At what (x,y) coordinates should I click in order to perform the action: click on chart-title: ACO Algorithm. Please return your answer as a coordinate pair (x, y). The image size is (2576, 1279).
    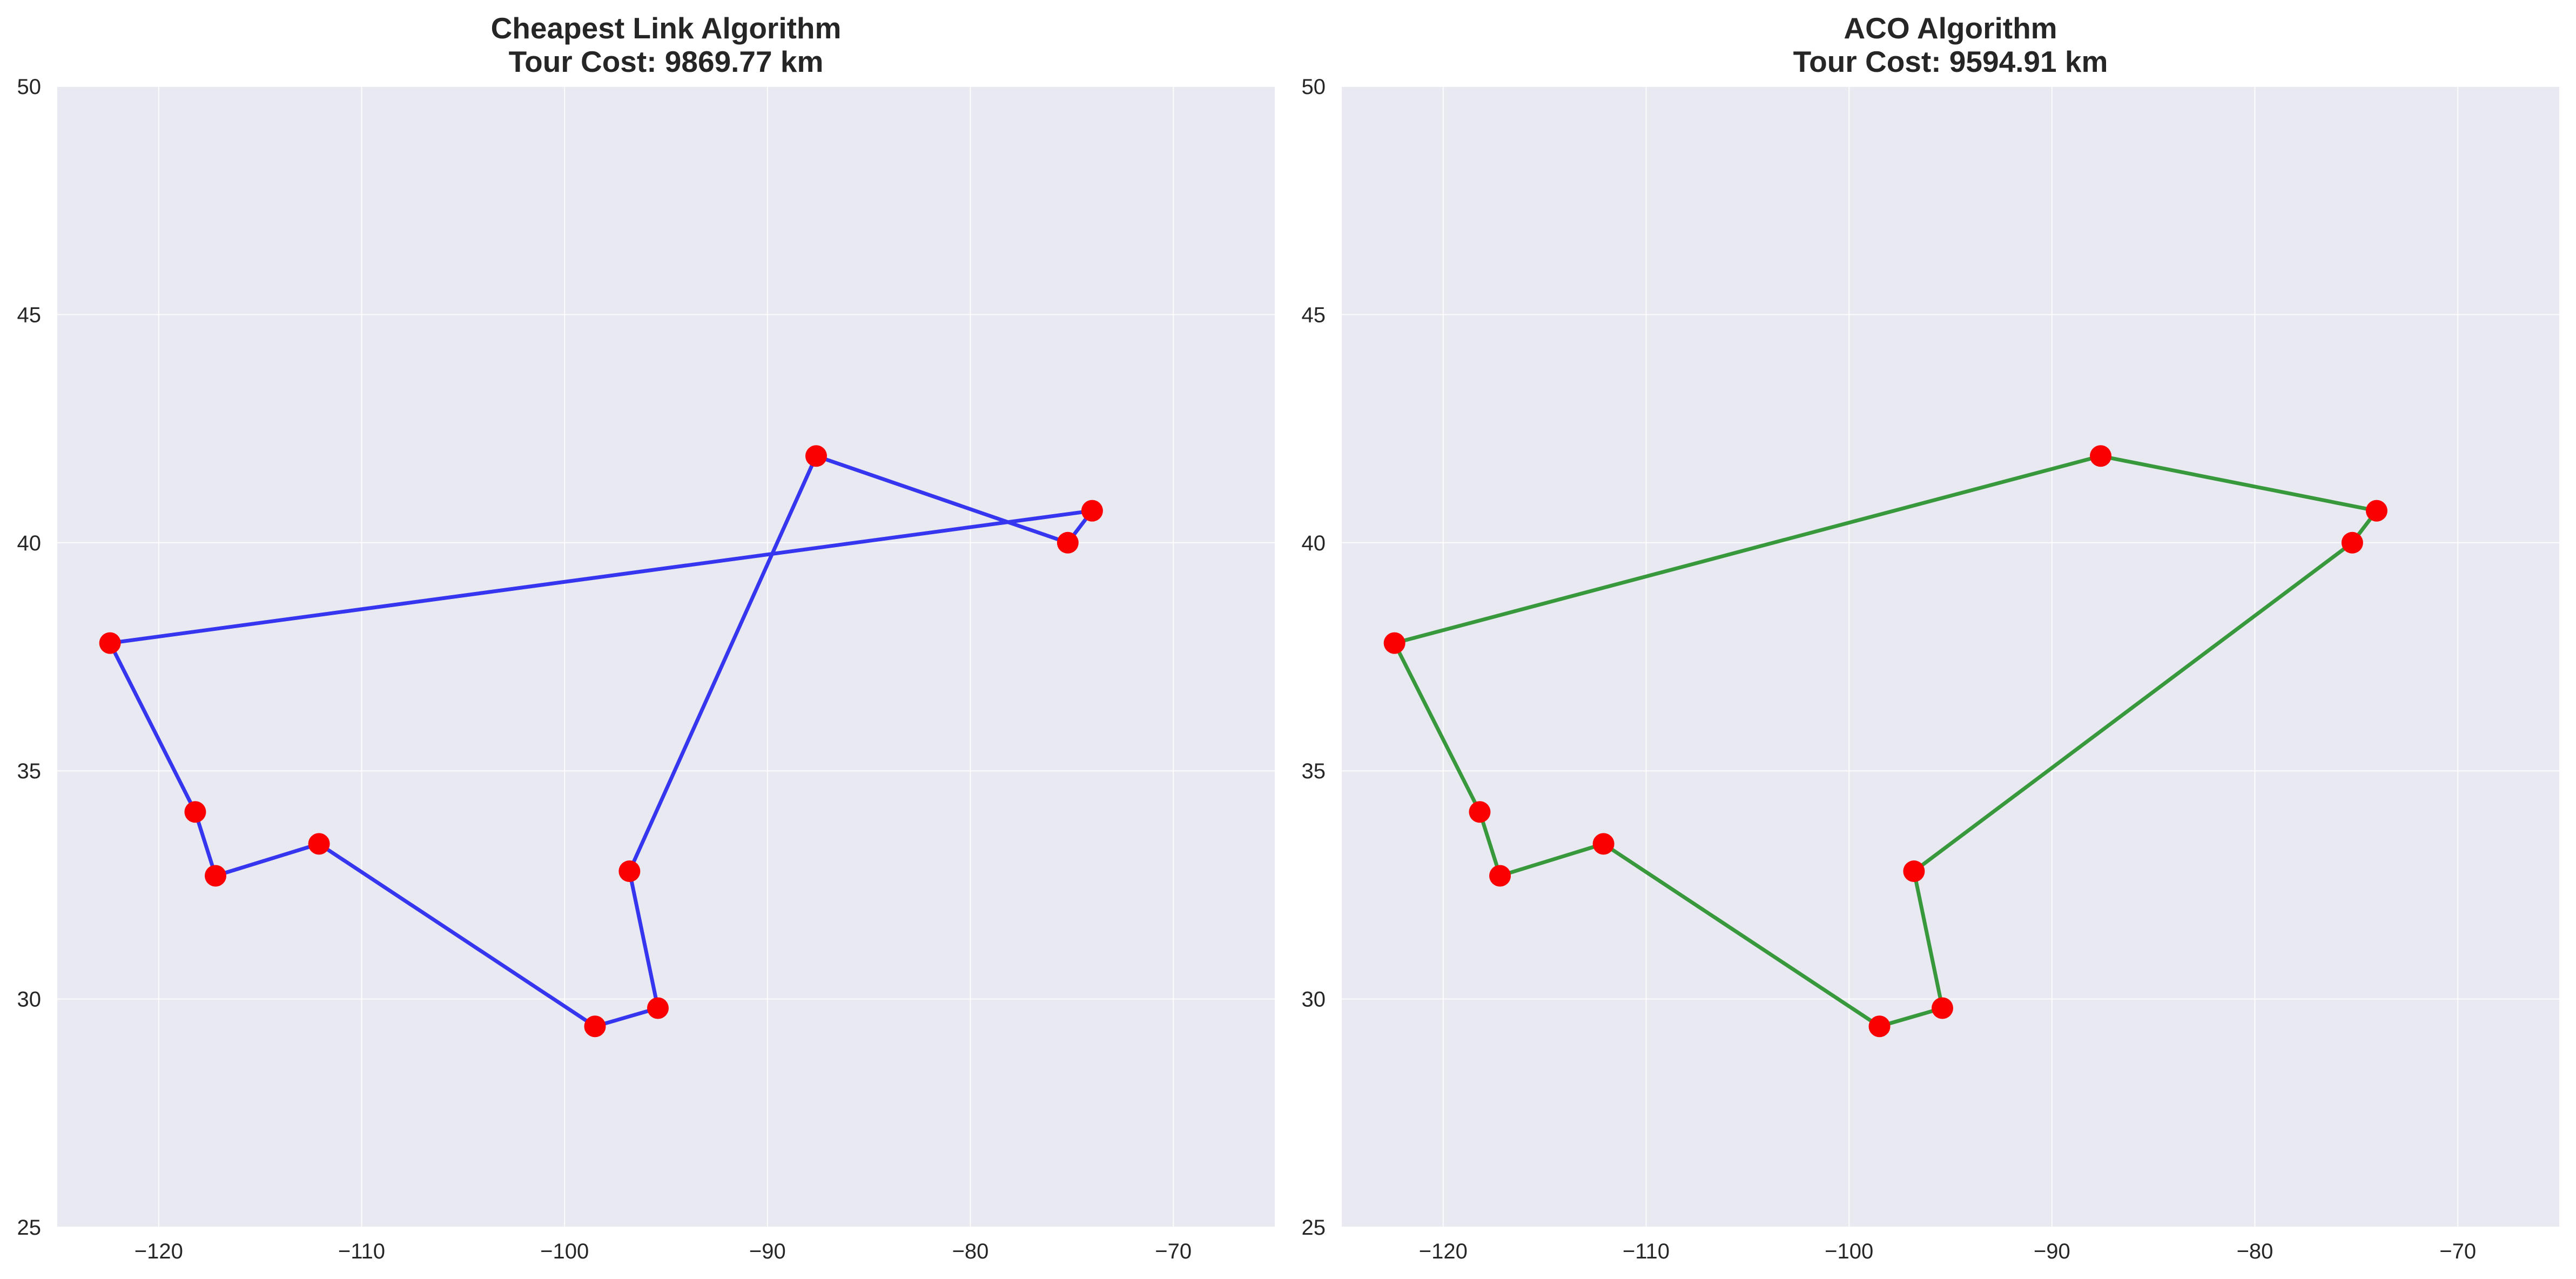
    Looking at the image, I should click on (1950, 28).